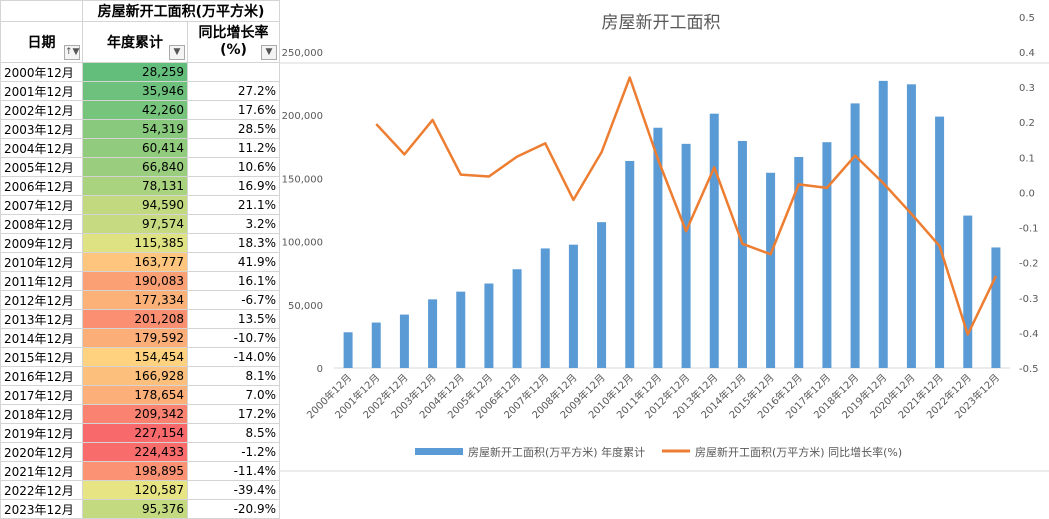 This screenshot has width=1049, height=519. What do you see at coordinates (72, 52) in the screenshot?
I see `sort-filter-icon: ↑▼` at bounding box center [72, 52].